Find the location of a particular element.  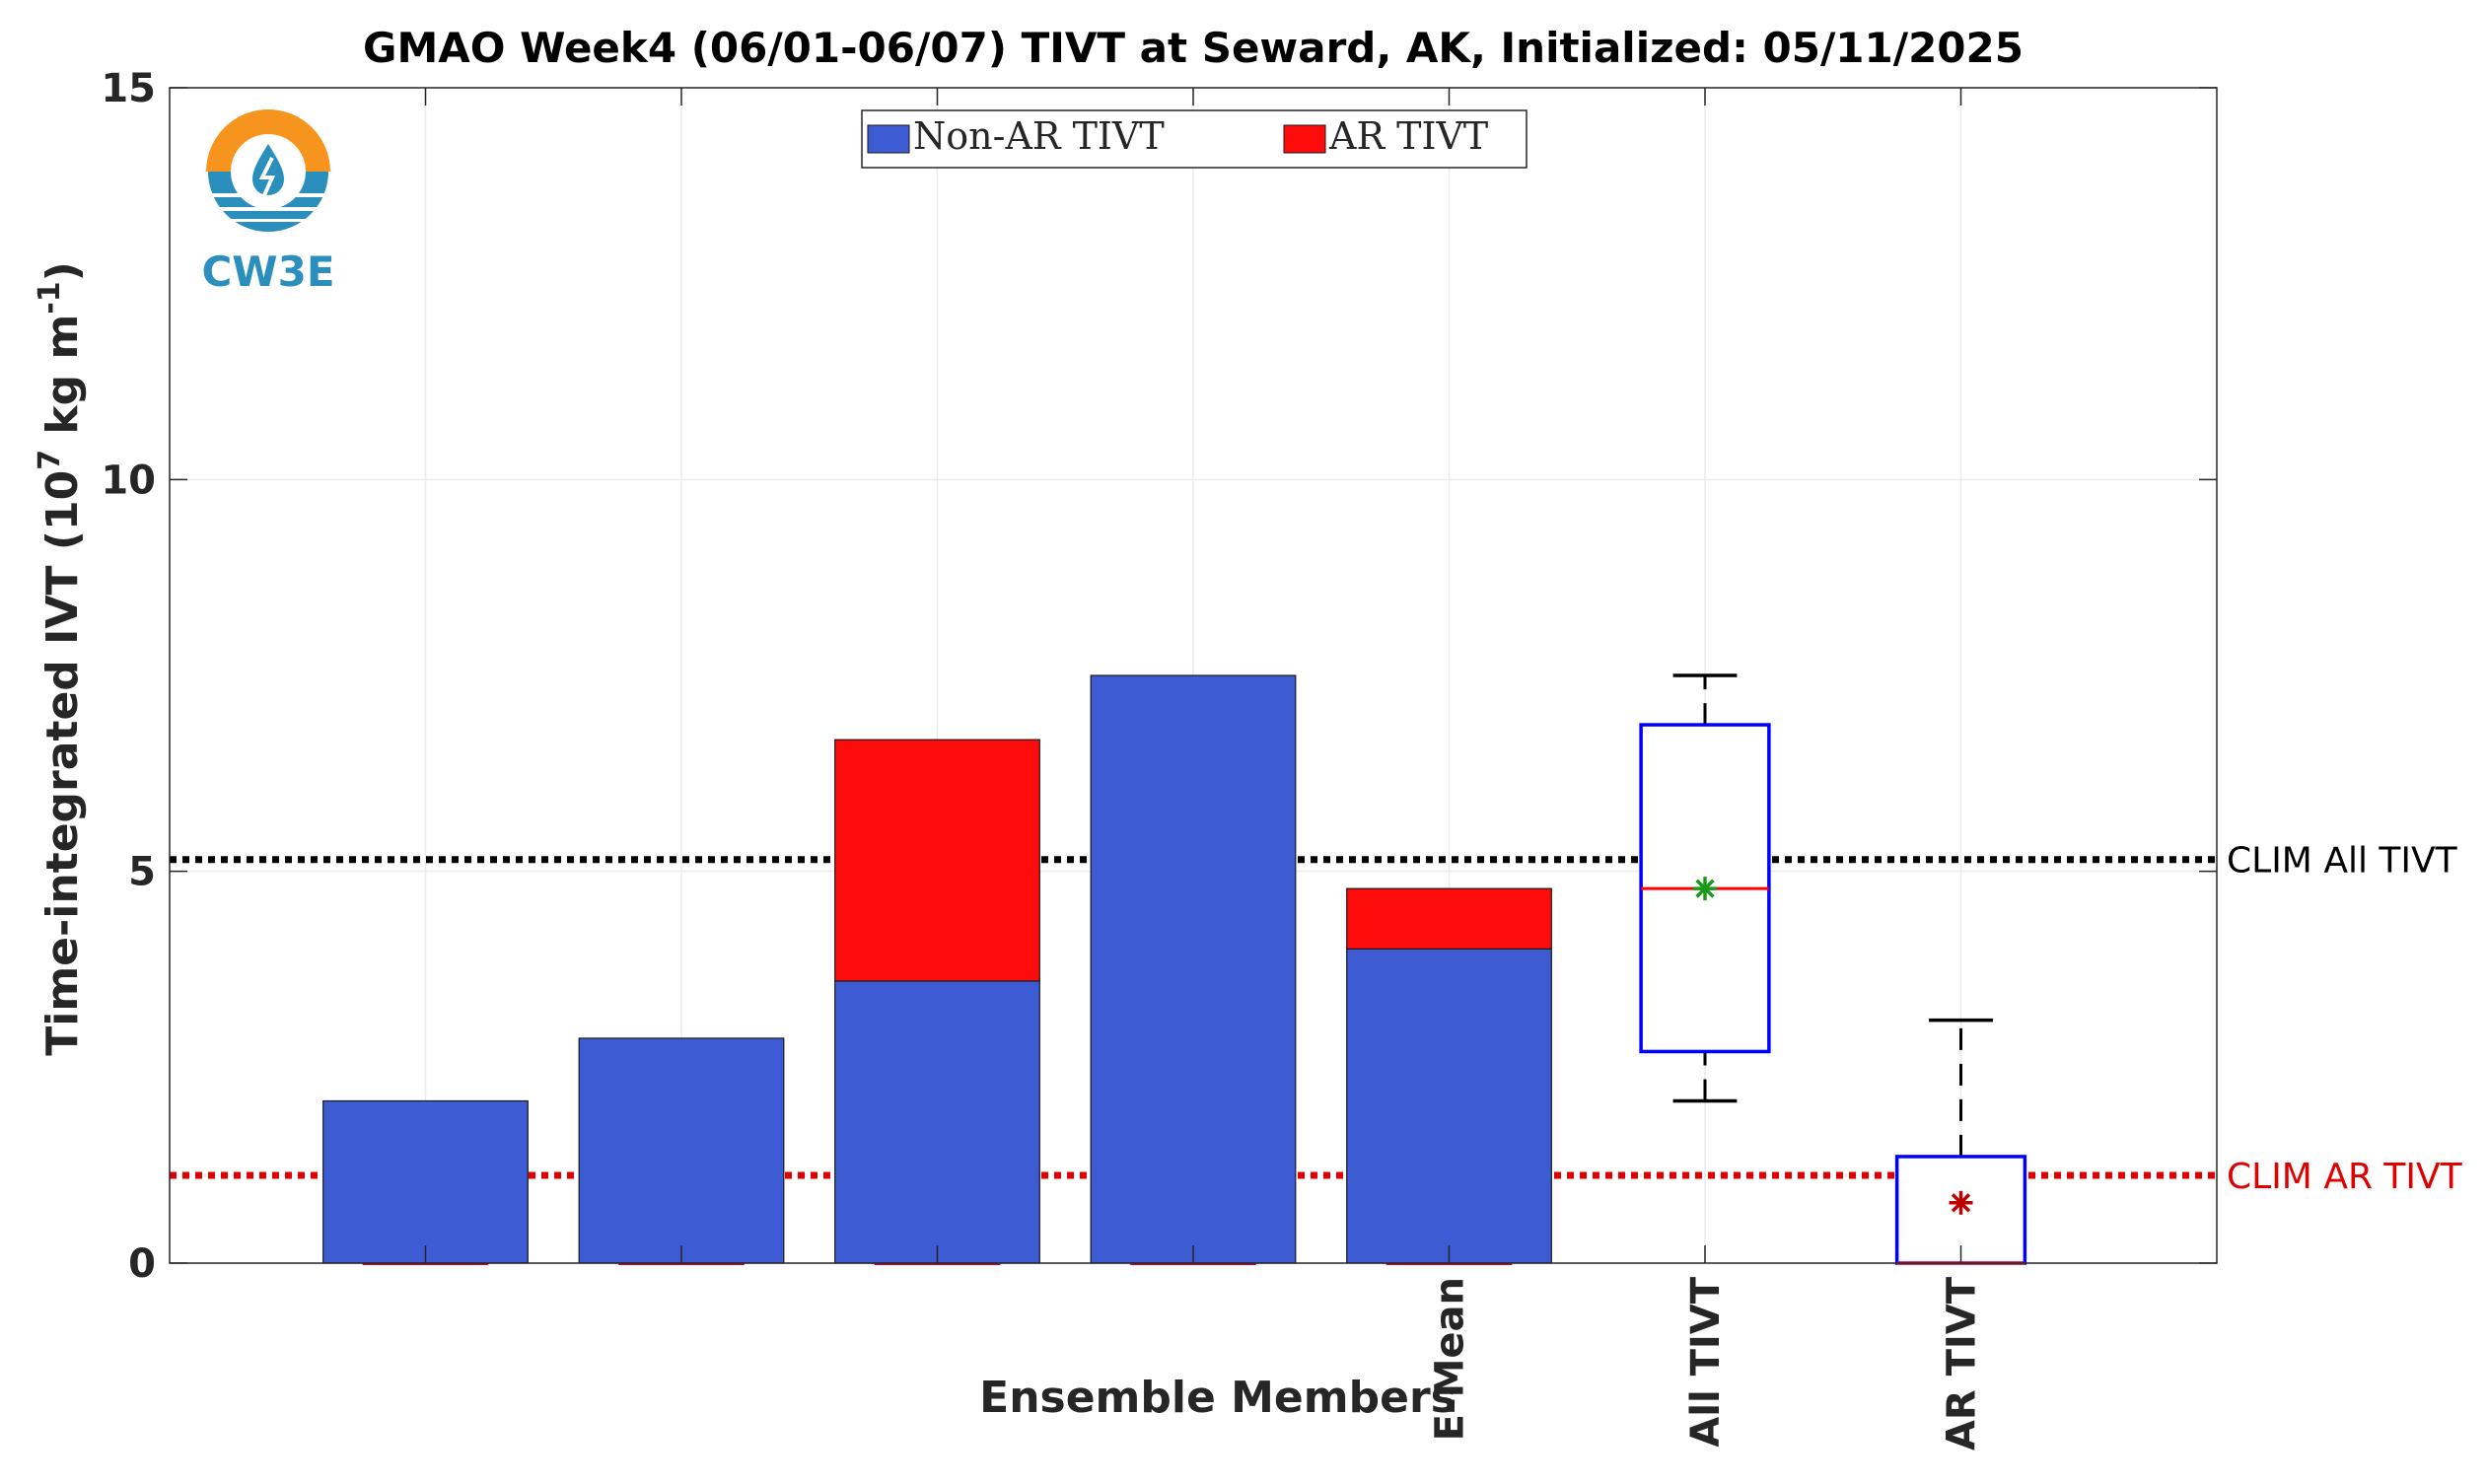

x-category-label: AR TIVT is located at coordinates (1962, 1363).